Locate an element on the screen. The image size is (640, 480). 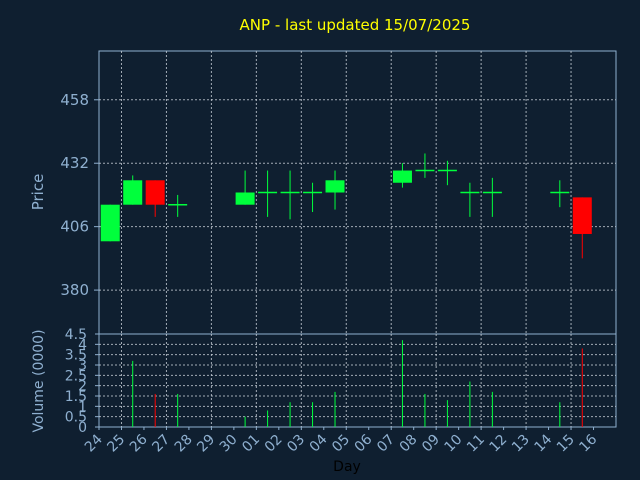
volume-bars is located at coordinates (357, 383).